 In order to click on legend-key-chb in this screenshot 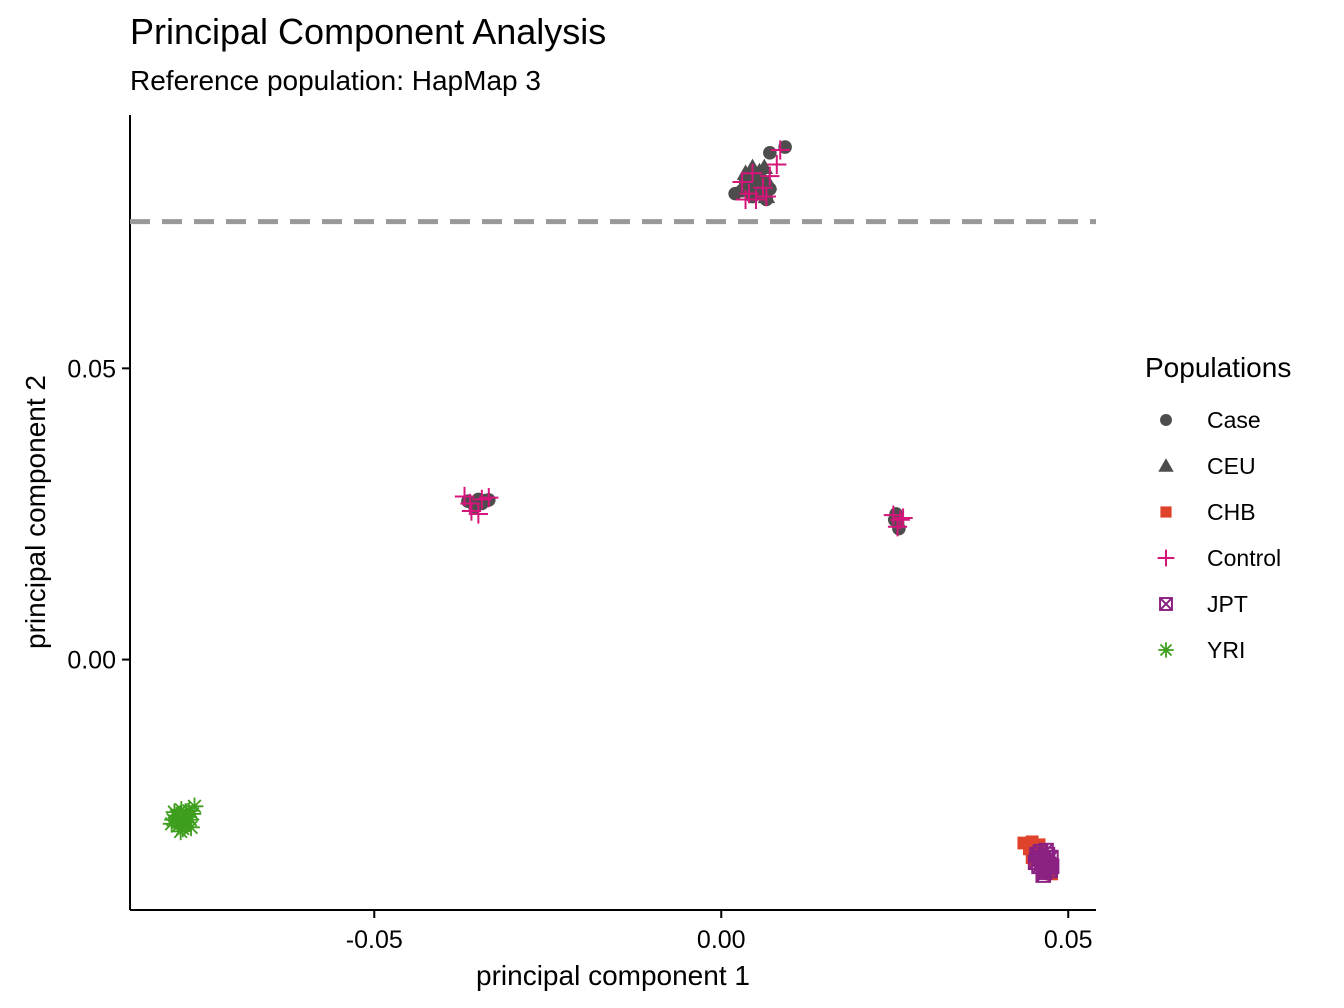, I will do `click(1166, 512)`.